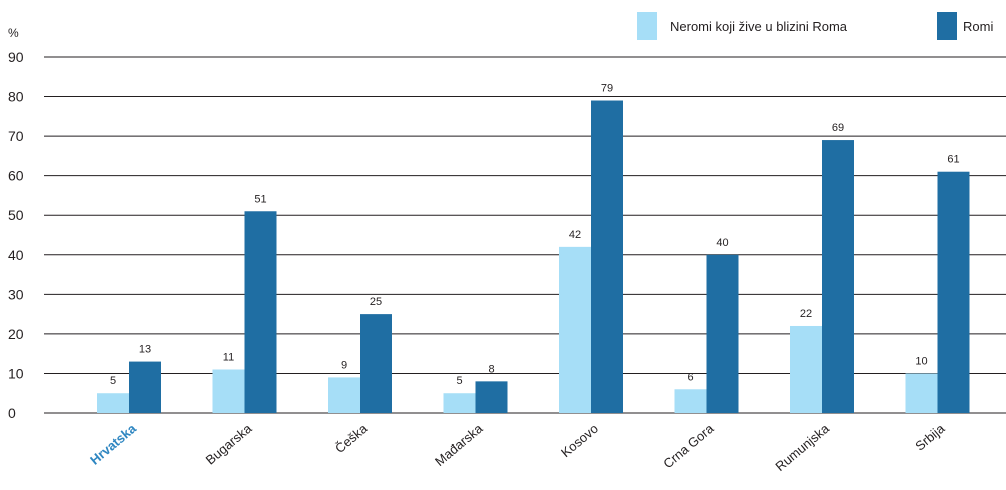  What do you see at coordinates (947, 26) in the screenshot?
I see `legend-swatch-romi` at bounding box center [947, 26].